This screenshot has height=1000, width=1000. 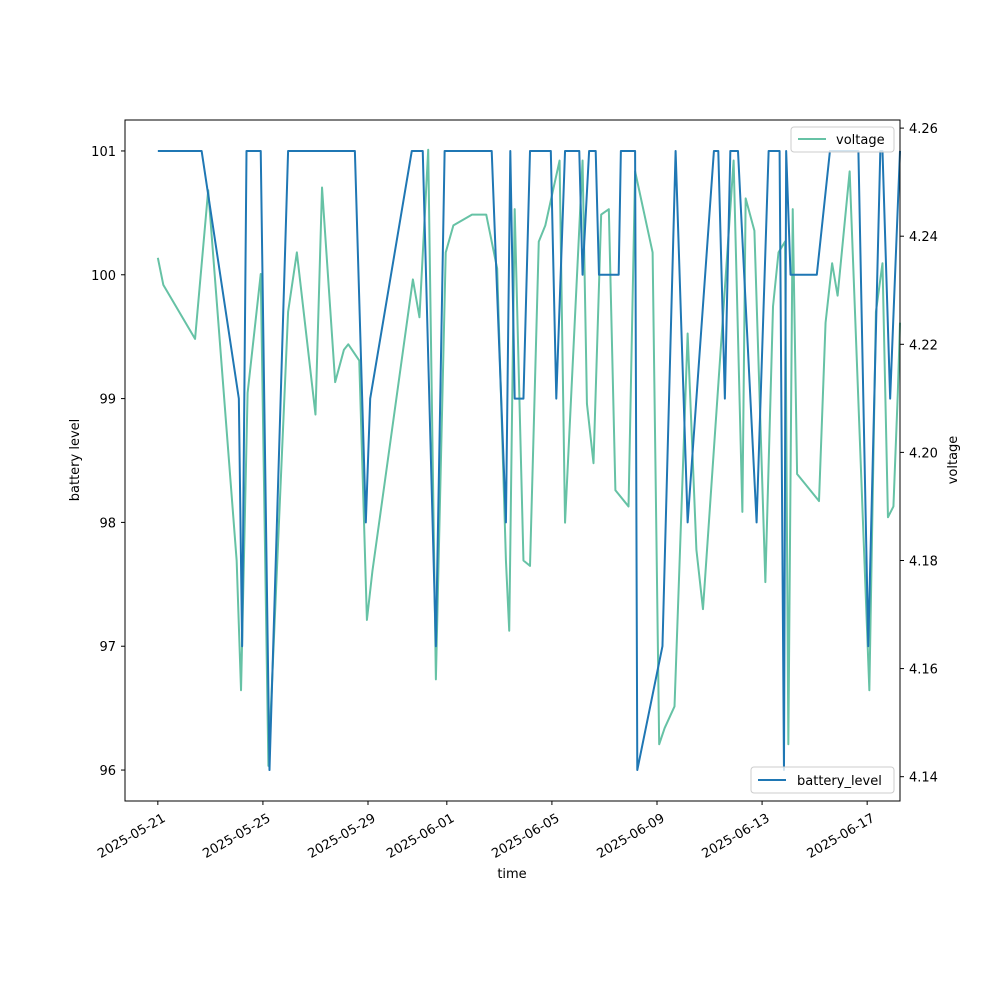 I want to click on y-right-tick-label: 4.16, so click(x=923, y=670).